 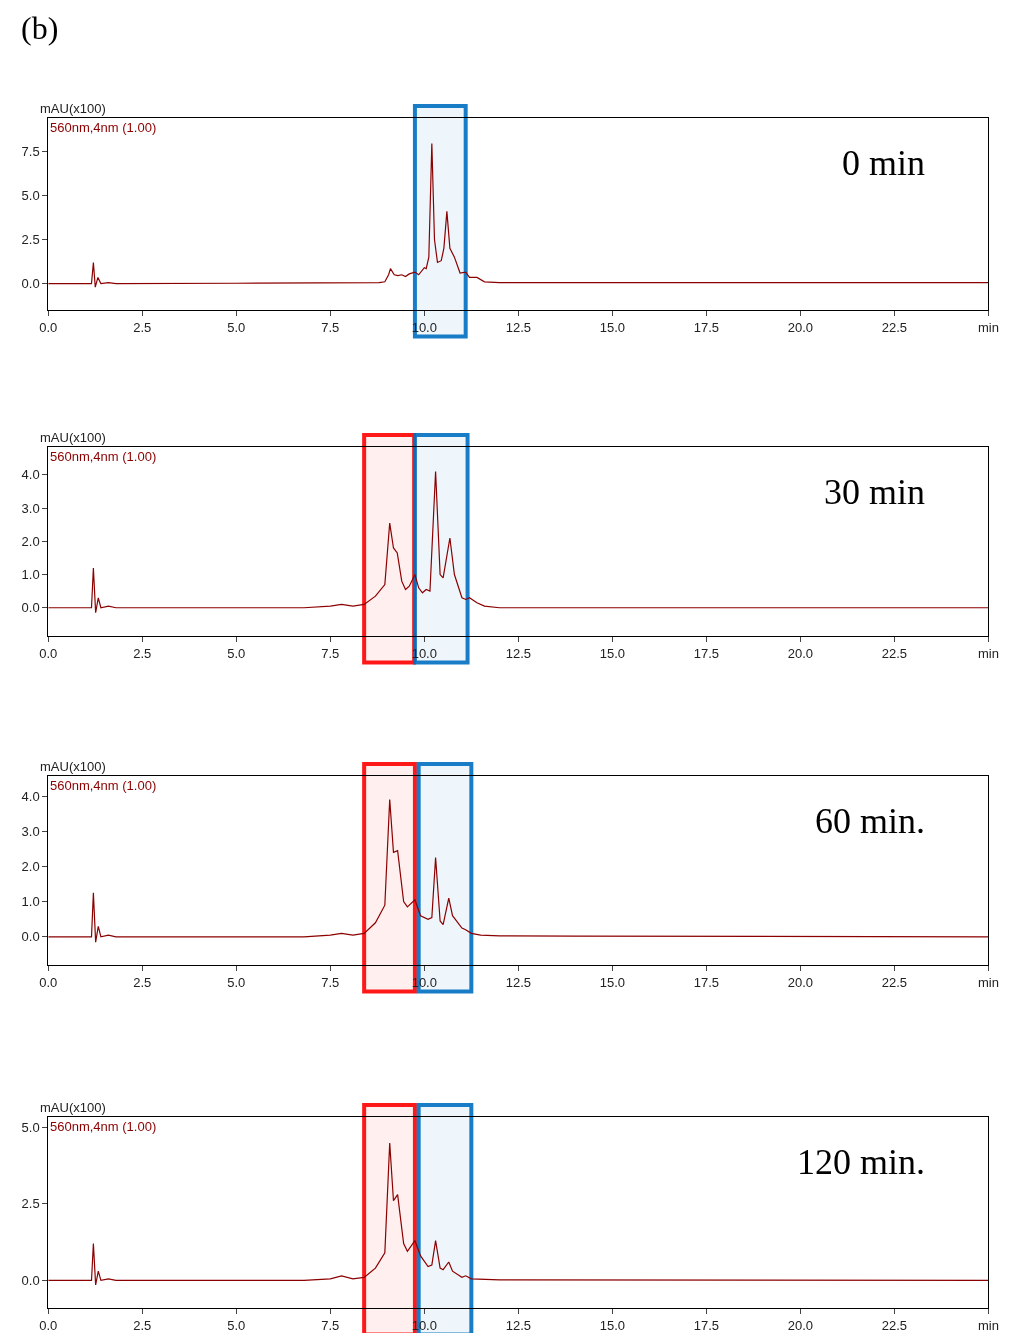 I want to click on chart-title: (b), so click(x=40, y=28).